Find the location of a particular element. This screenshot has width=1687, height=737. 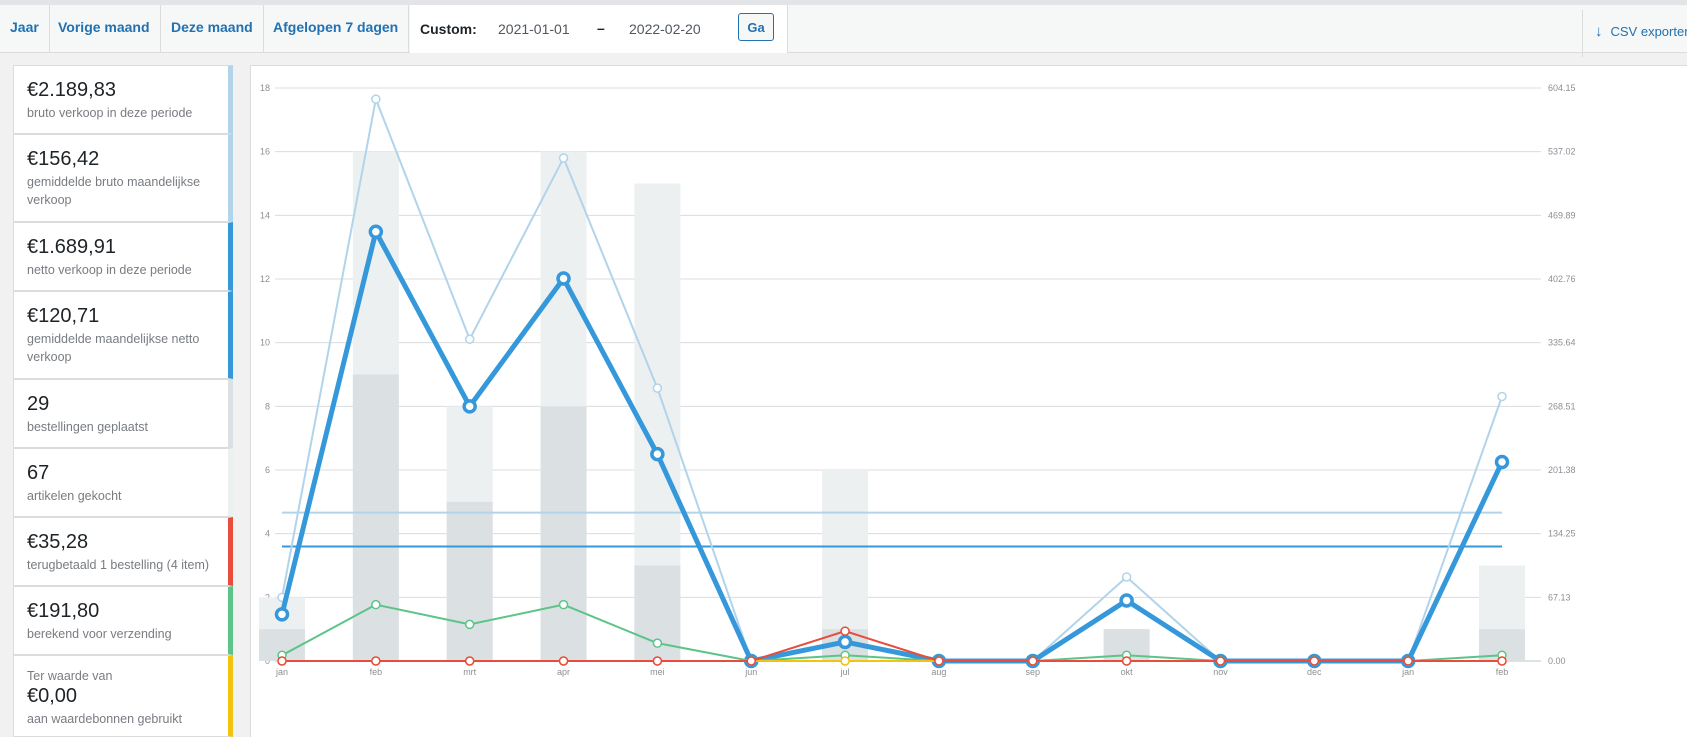

y-left-tick-label: 8 is located at coordinates (267, 406).